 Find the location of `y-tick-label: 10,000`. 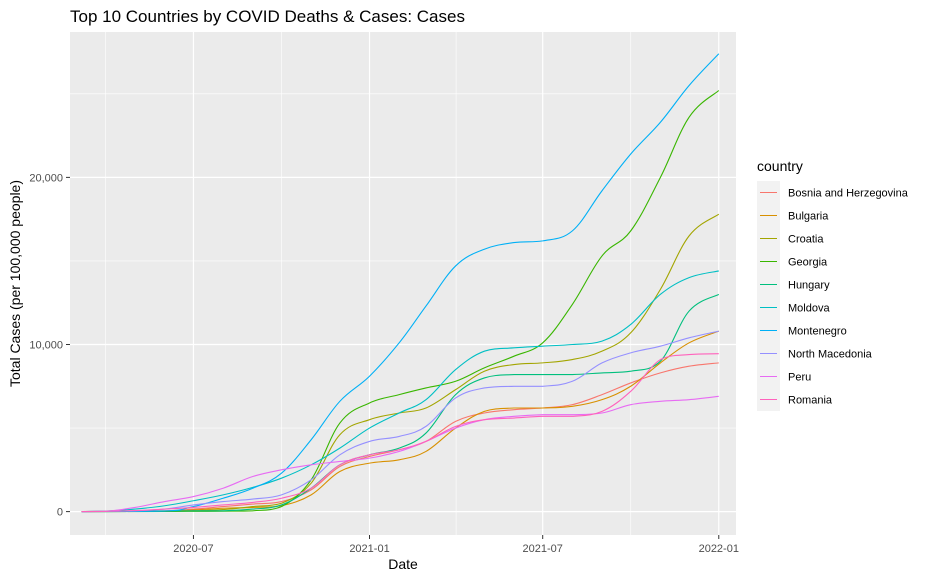

y-tick-label: 10,000 is located at coordinates (46, 345).